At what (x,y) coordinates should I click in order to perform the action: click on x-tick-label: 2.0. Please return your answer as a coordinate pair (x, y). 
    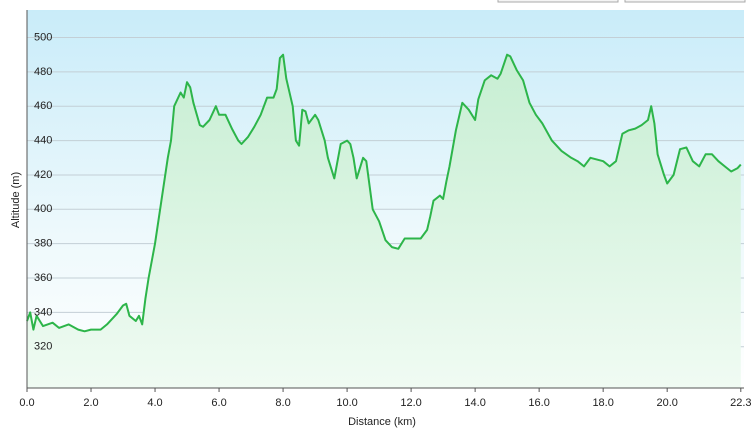
    Looking at the image, I should click on (90, 403).